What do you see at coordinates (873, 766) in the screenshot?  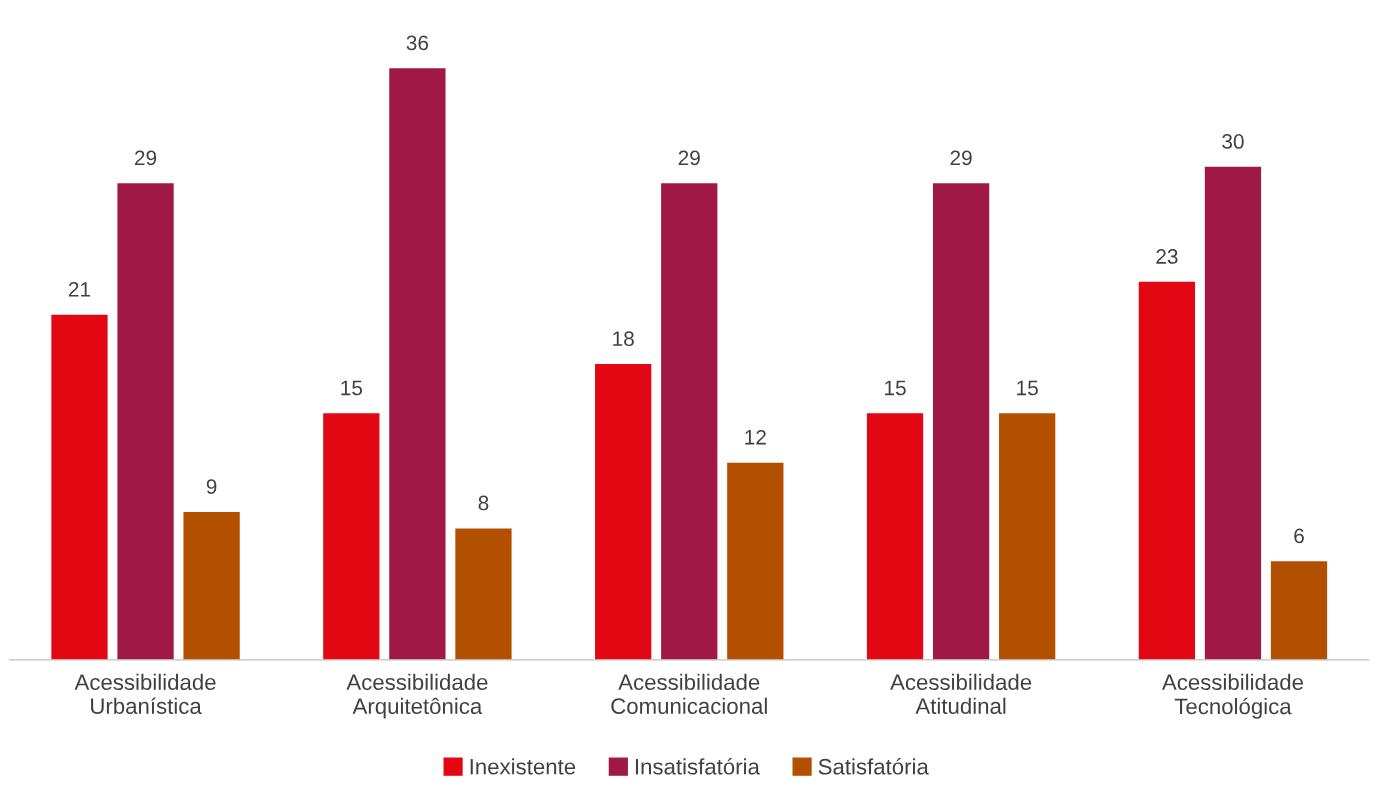 I see `legend-label: Satisfatória` at bounding box center [873, 766].